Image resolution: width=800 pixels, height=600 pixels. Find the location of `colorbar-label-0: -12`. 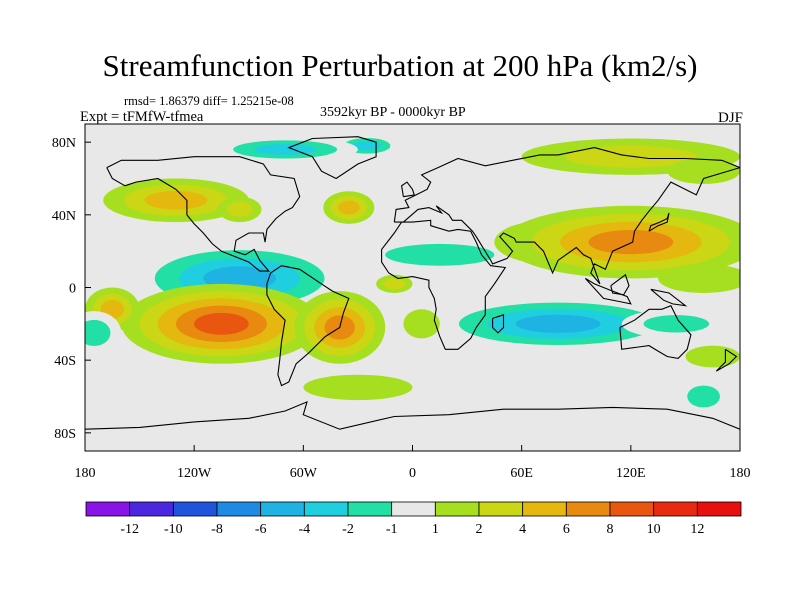

colorbar-label-0: -12 is located at coordinates (129, 529).